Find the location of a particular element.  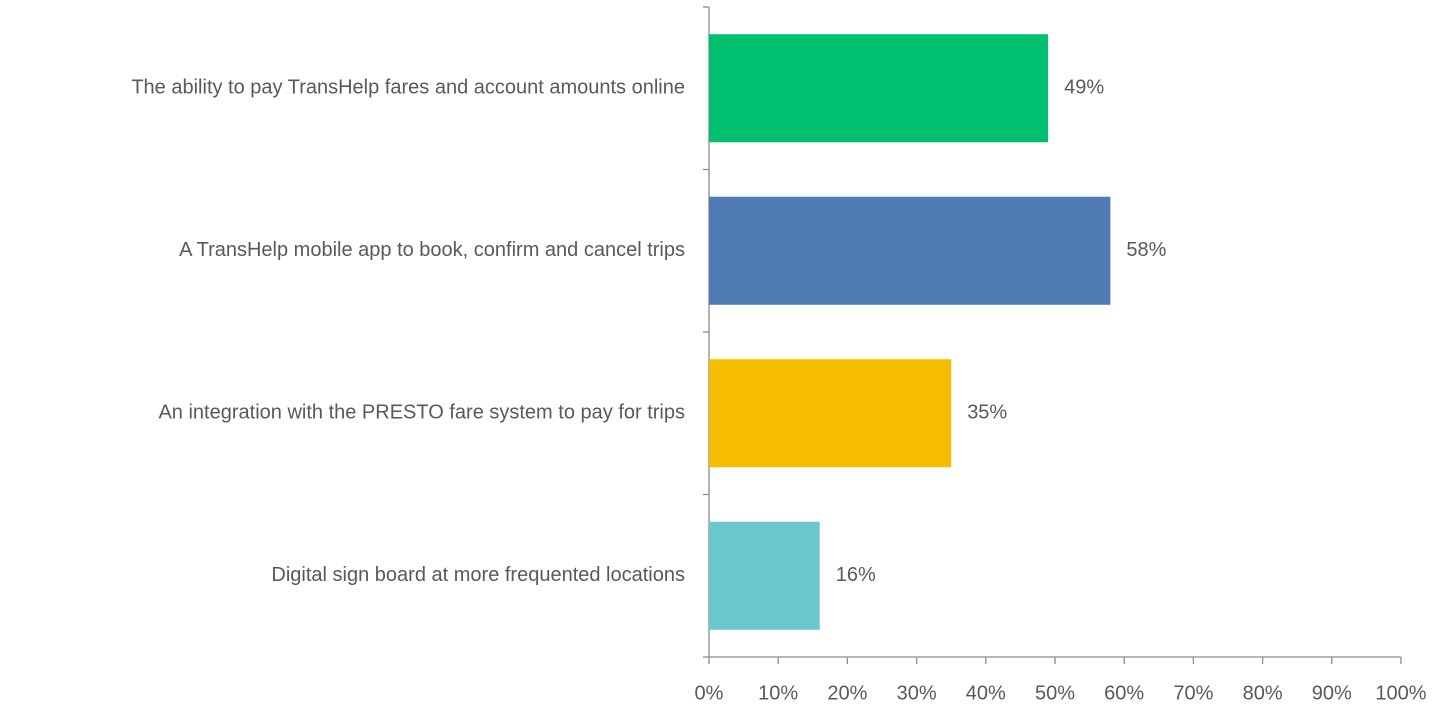

x-tick-label: 0% is located at coordinates (709, 693).